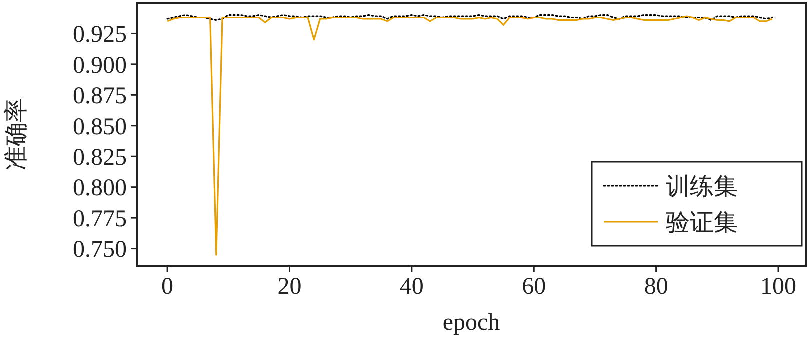 Image resolution: width=809 pixels, height=338 pixels. Describe the element at coordinates (702, 222) in the screenshot. I see `legend-label: 验证集` at that location.